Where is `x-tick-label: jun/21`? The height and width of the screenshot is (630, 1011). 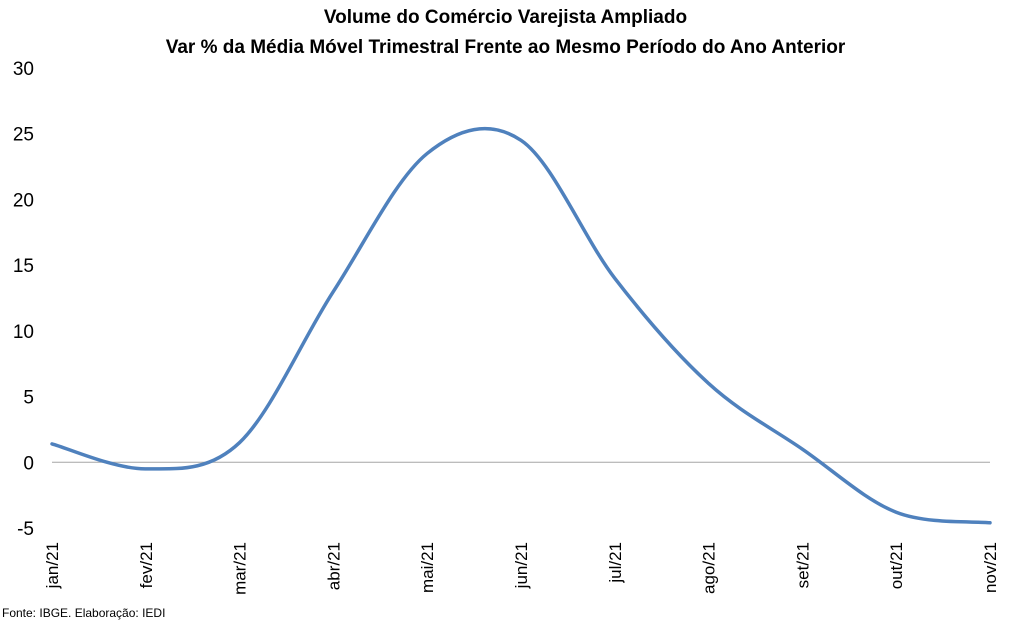 x-tick-label: jun/21 is located at coordinates (521, 565).